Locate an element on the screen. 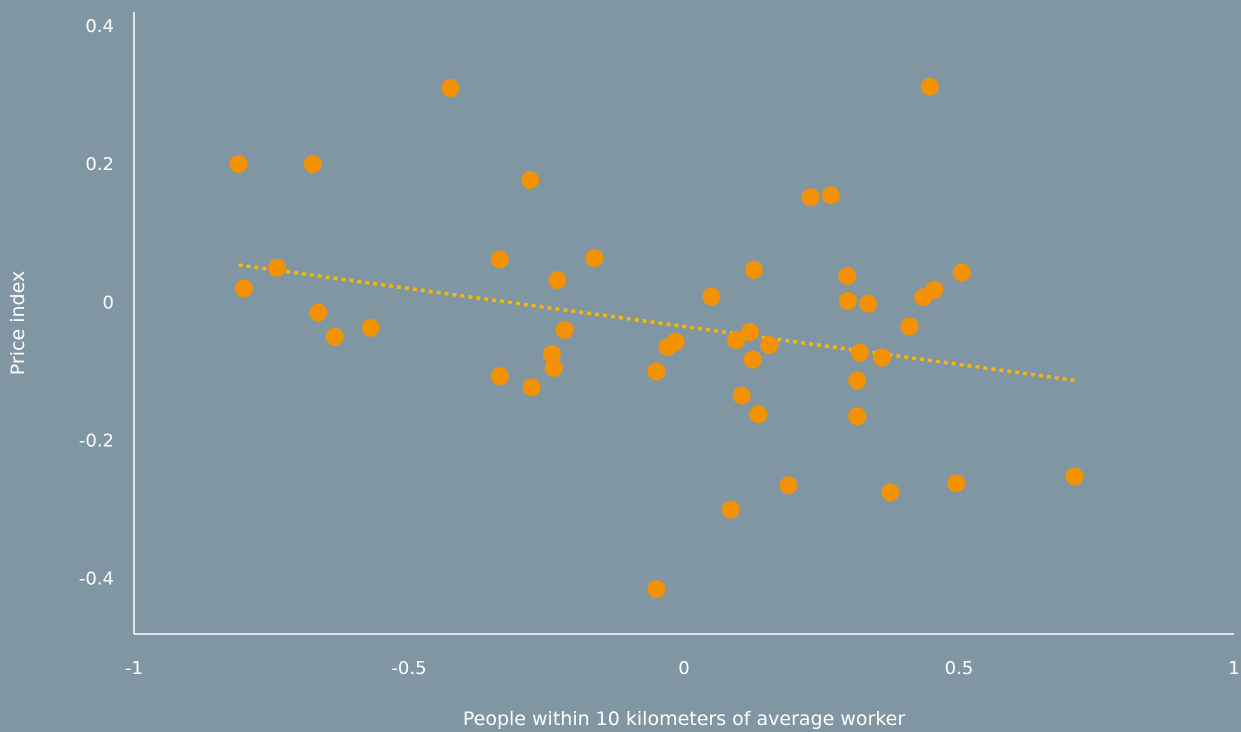 This screenshot has height=732, width=1241. y-tick-label: 0.4 is located at coordinates (99, 26).